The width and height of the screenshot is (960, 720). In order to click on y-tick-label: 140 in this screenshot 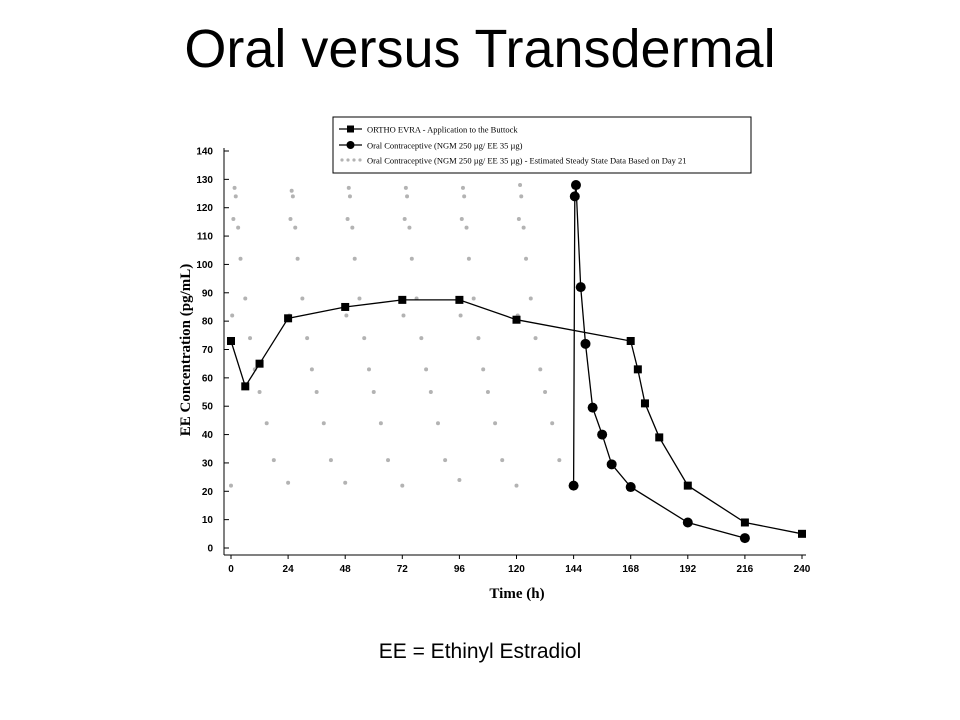, I will do `click(204, 152)`.